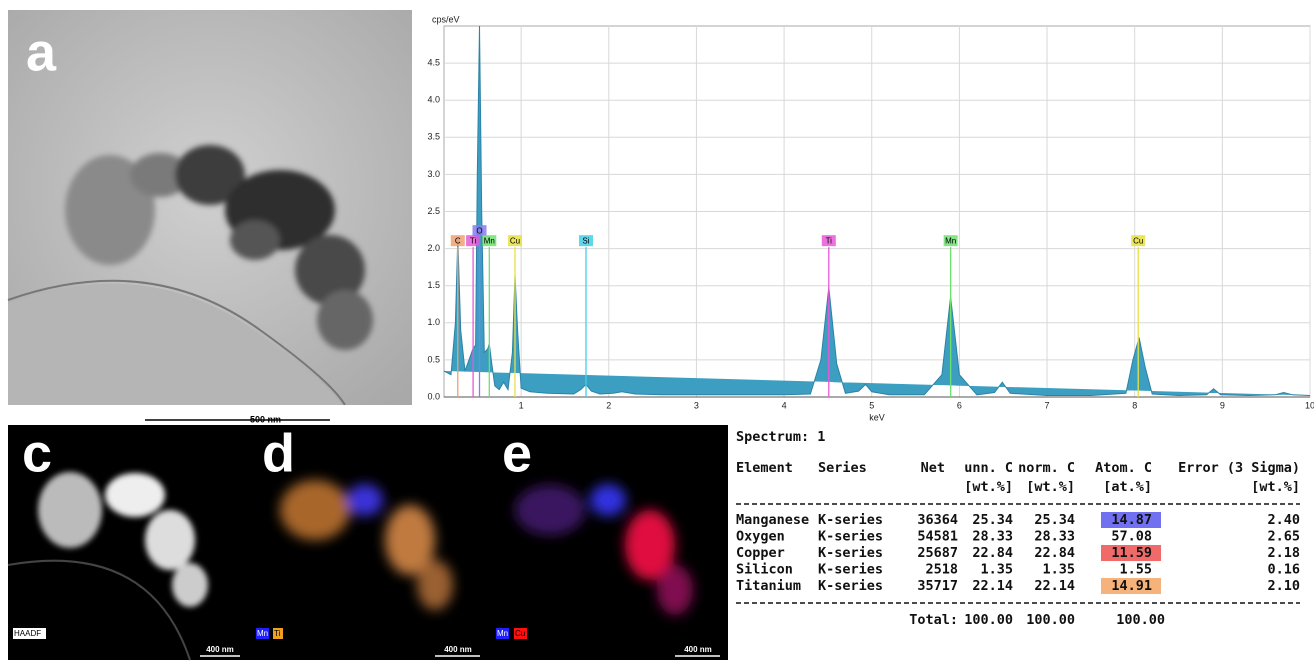 This screenshot has height=667, width=1314. What do you see at coordinates (1127, 487) in the screenshot?
I see `column-unit: [at.%]` at bounding box center [1127, 487].